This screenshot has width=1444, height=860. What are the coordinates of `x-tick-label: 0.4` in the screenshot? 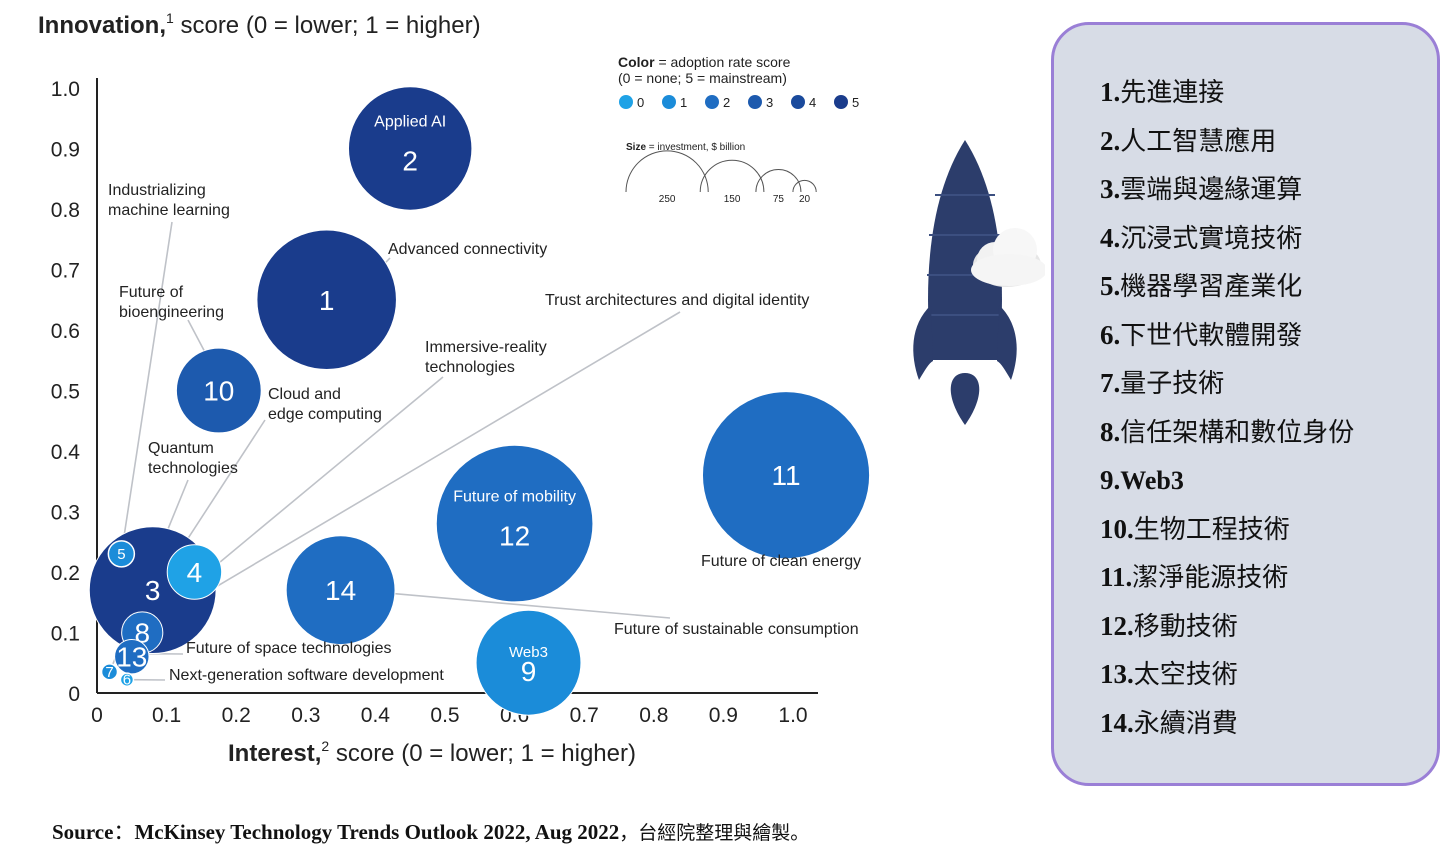 It's located at (376, 715).